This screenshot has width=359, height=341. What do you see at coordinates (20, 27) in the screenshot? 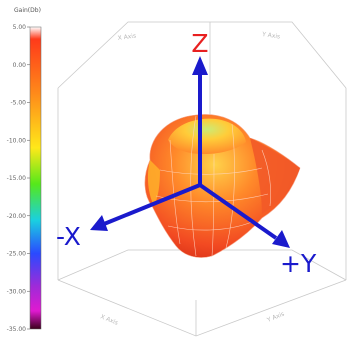
I see `colorbar-tick-label: 5.00` at bounding box center [20, 27].